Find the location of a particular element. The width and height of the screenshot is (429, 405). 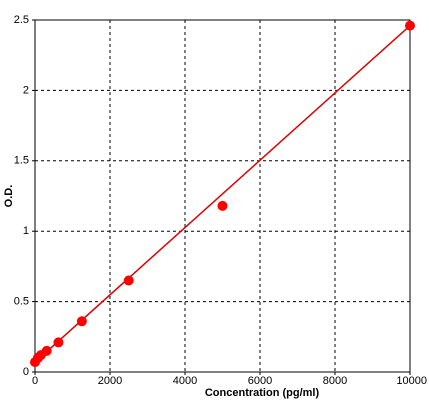

y-axis-title: O.D. is located at coordinates (9, 196).